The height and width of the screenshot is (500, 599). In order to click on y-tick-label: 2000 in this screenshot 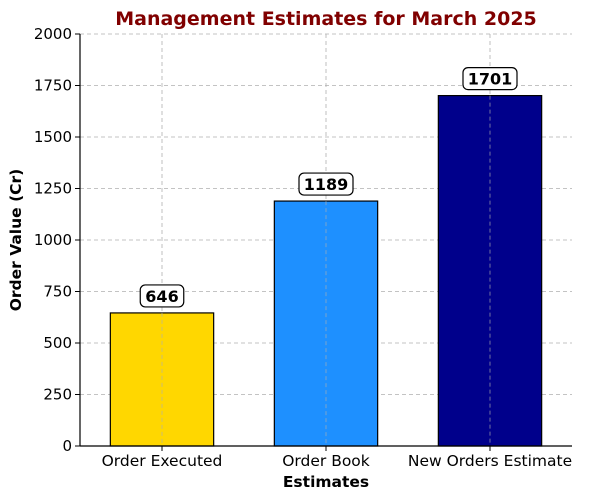, I will do `click(53, 34)`.